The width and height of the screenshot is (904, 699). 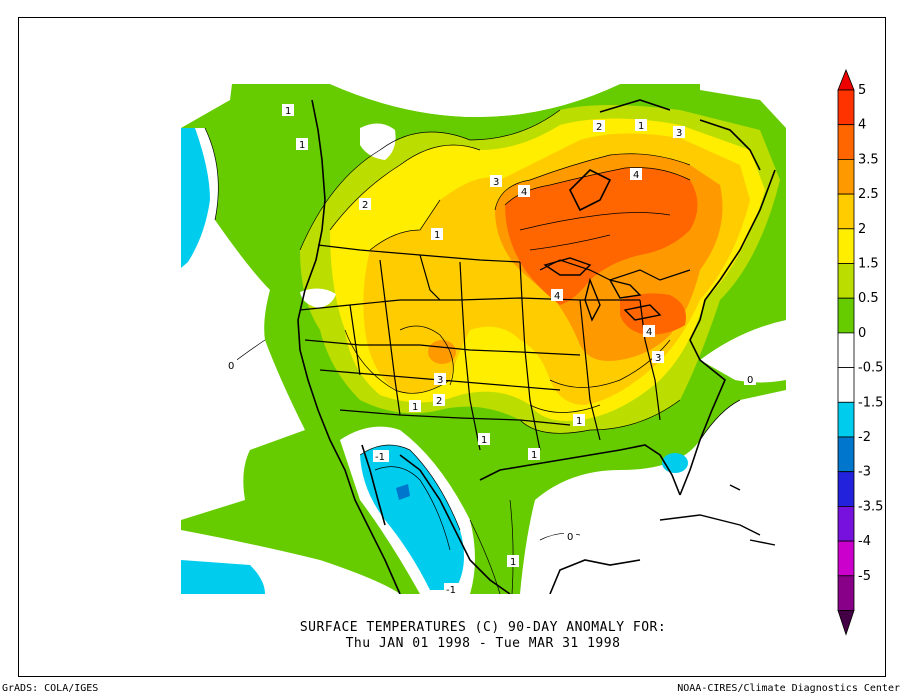 I want to click on colorbar-label: 0.5, so click(x=868, y=298).